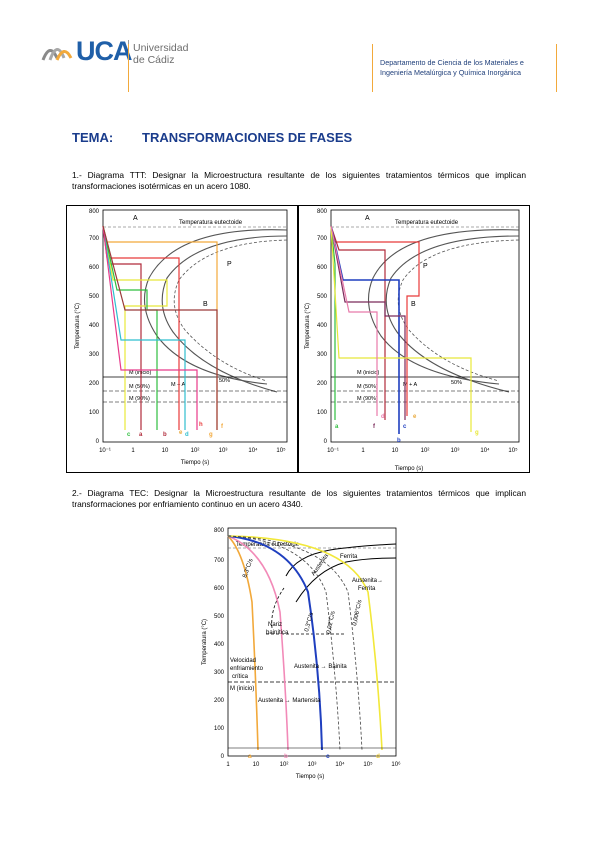  Describe the element at coordinates (219, 561) in the screenshot. I see `tec-ytick-700: 700` at that location.